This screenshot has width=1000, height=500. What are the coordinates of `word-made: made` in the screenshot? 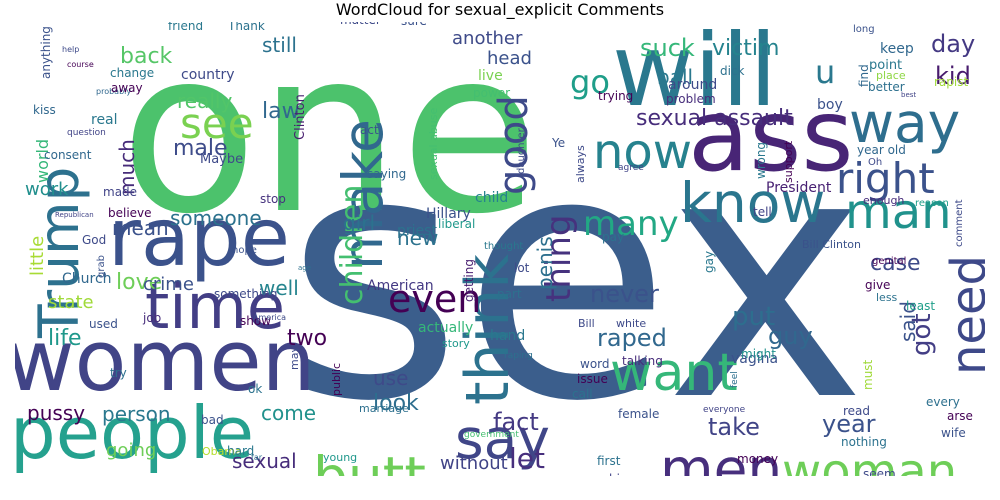 It's located at (120, 192).